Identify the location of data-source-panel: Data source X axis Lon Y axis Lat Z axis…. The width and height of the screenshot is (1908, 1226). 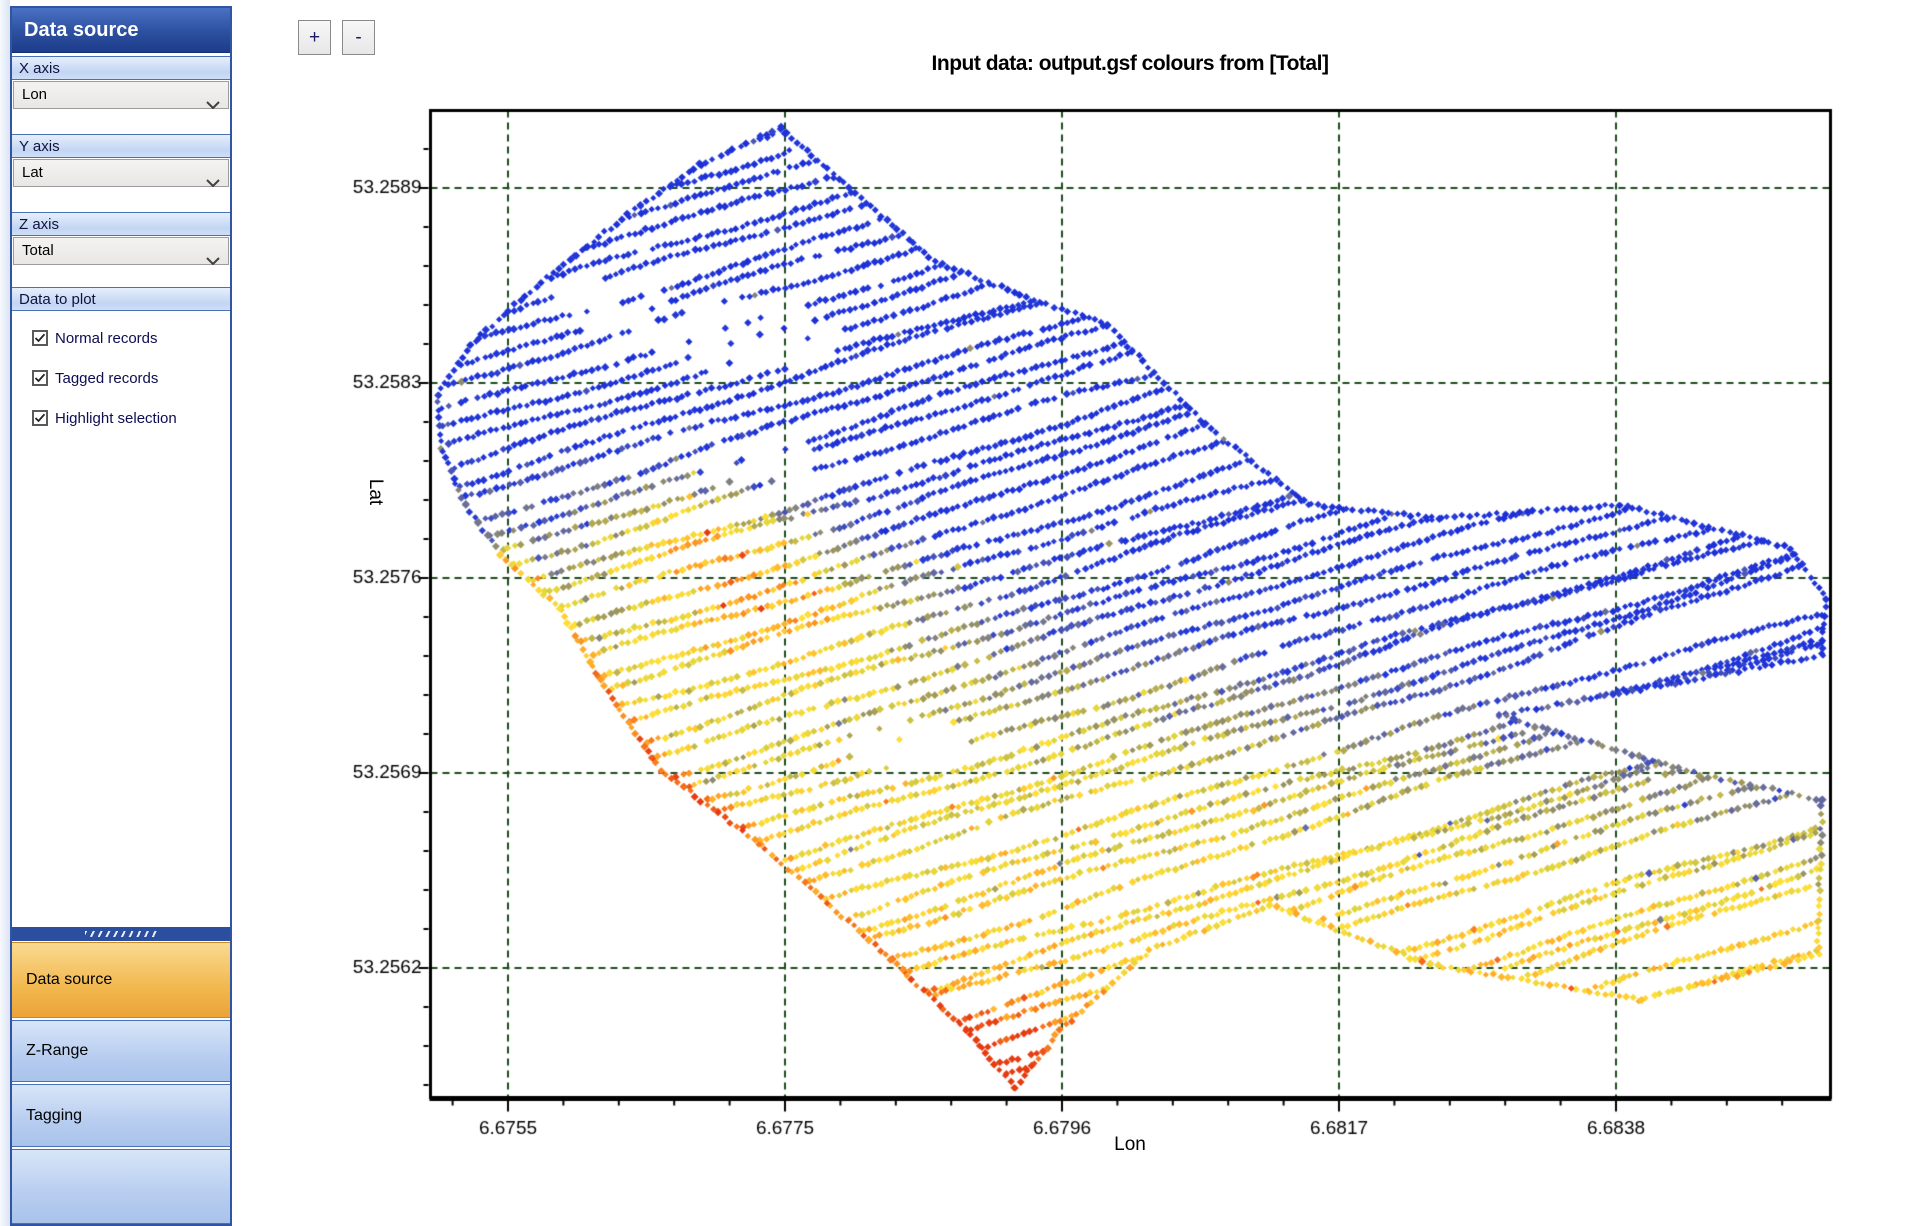
(121, 616).